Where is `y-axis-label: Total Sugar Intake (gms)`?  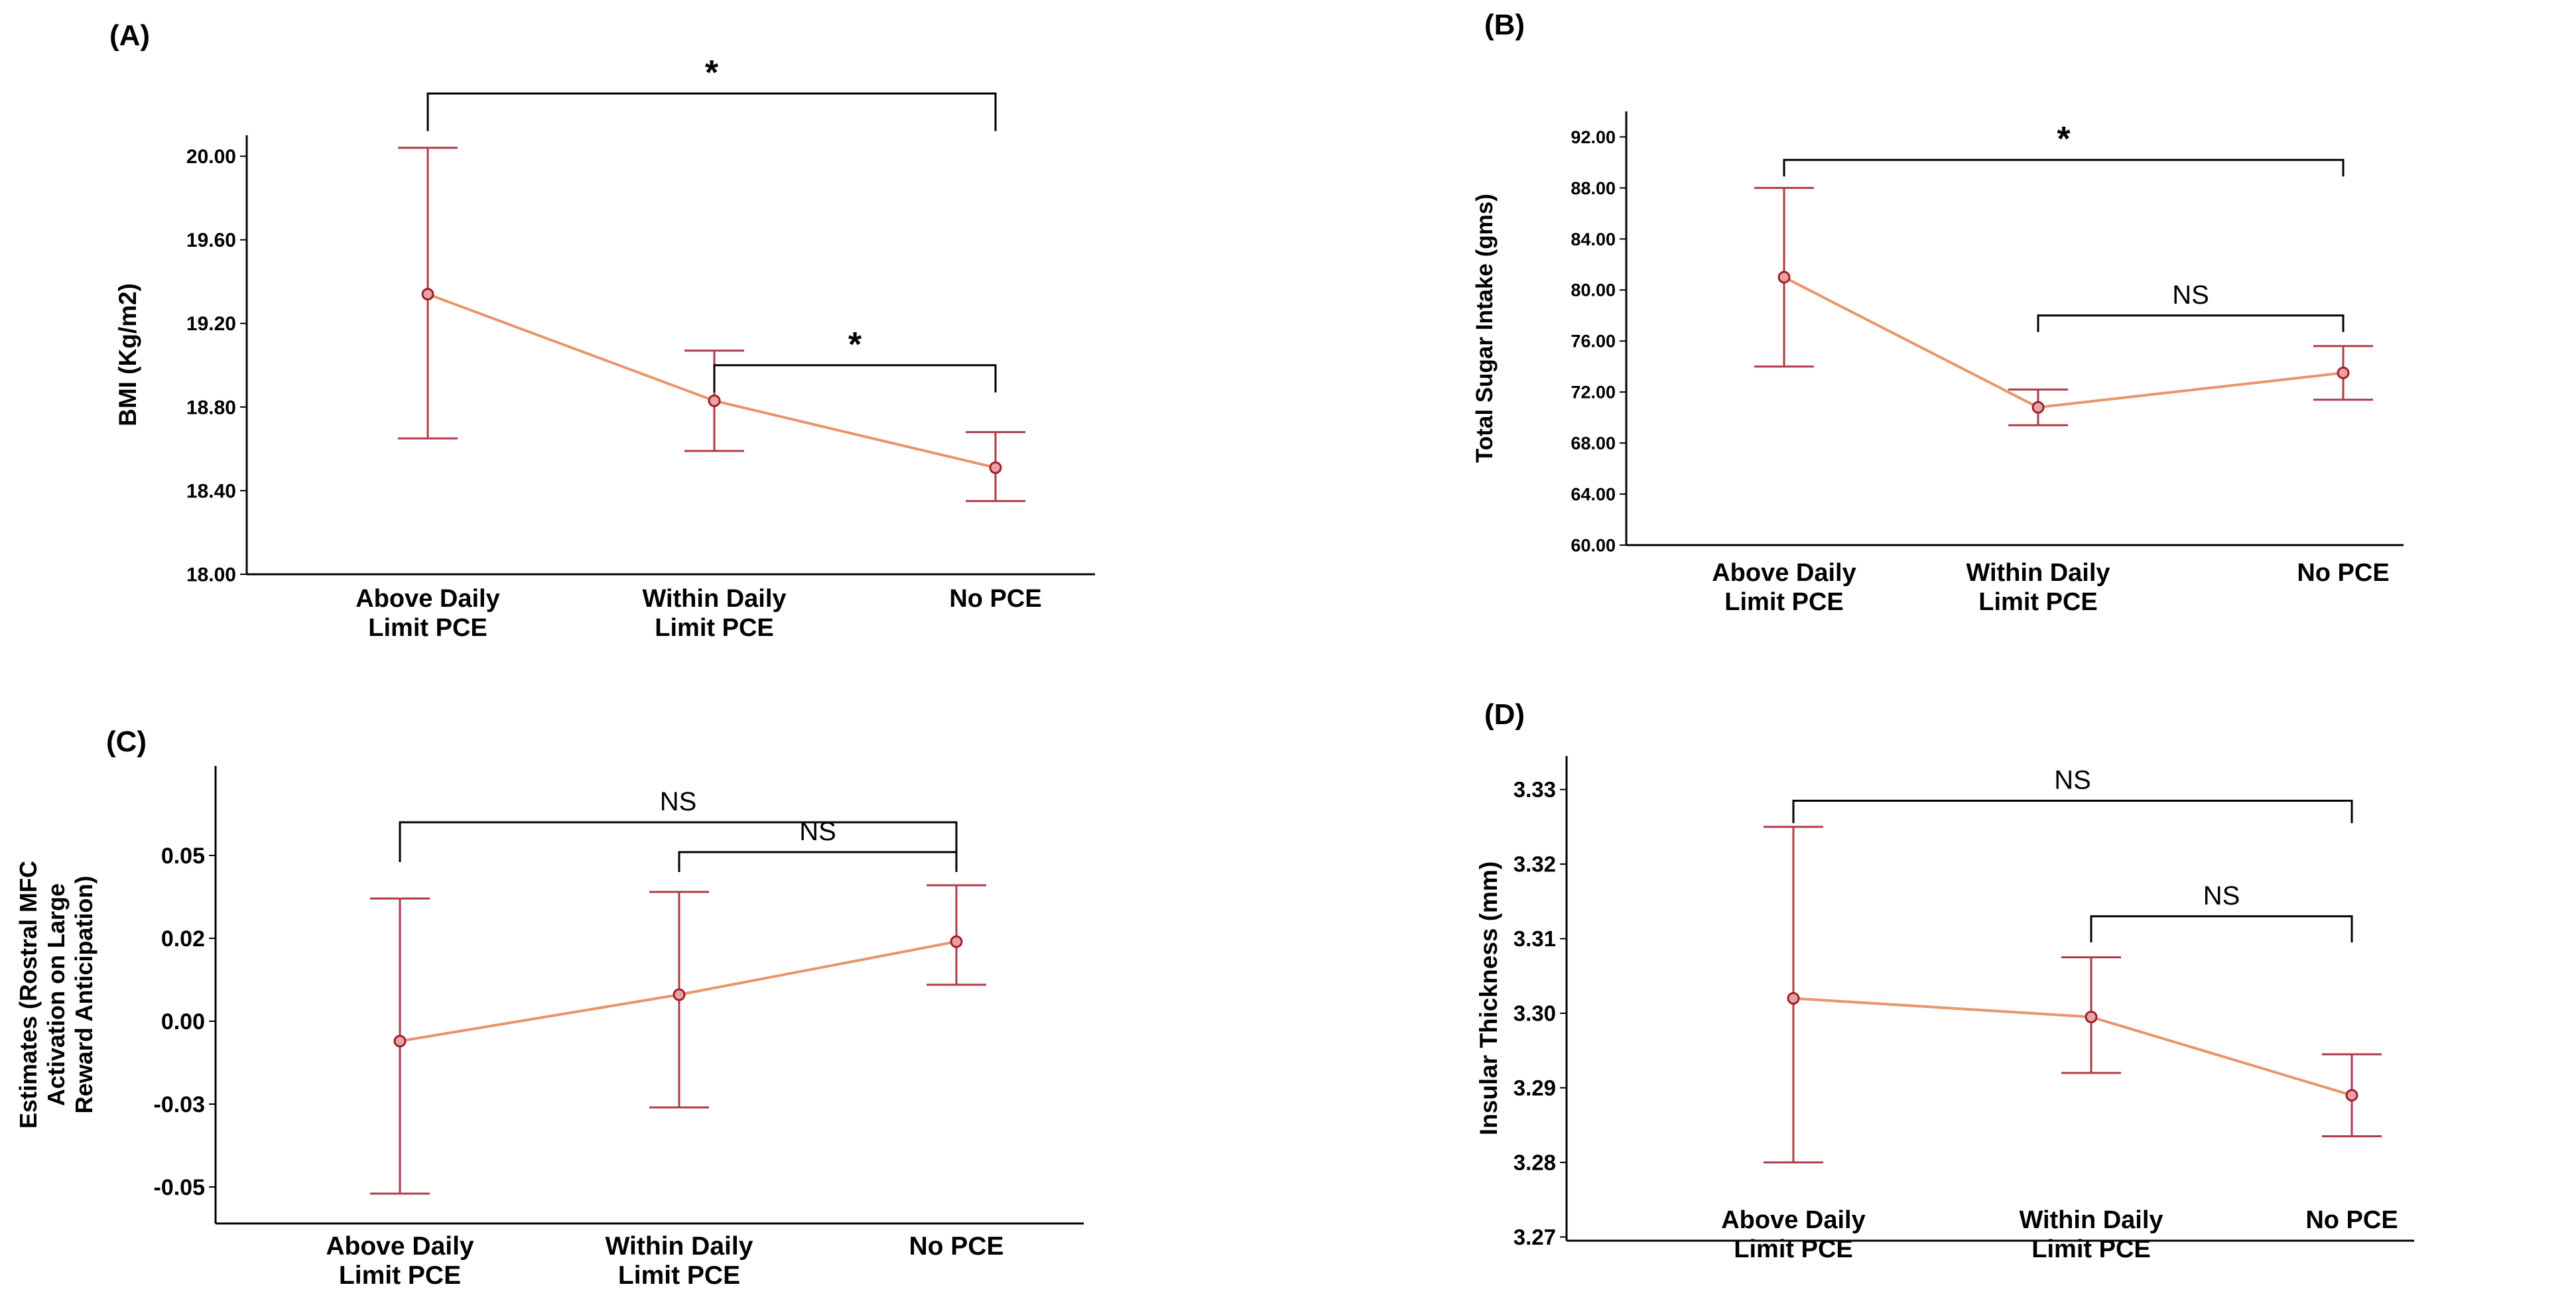
y-axis-label: Total Sugar Intake (gms) is located at coordinates (1485, 328).